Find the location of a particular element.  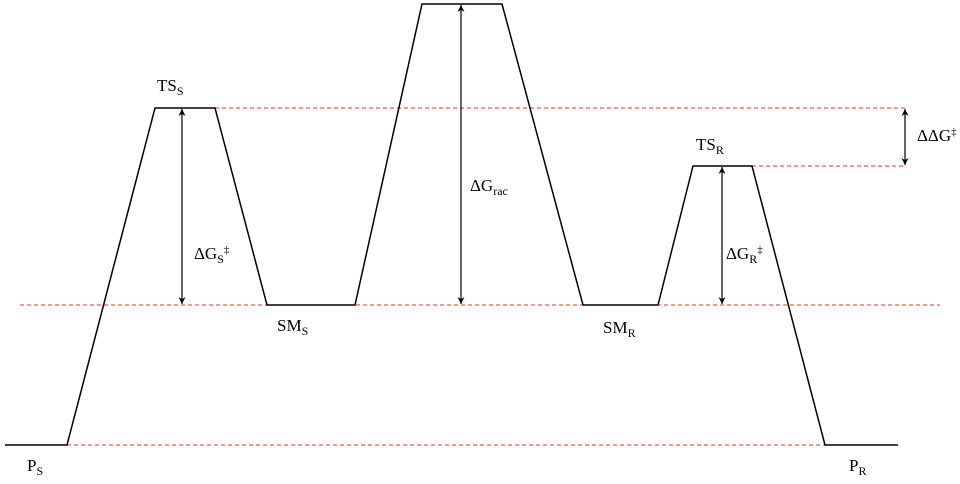

label-ddg: ΔΔG‡ is located at coordinates (937, 135).